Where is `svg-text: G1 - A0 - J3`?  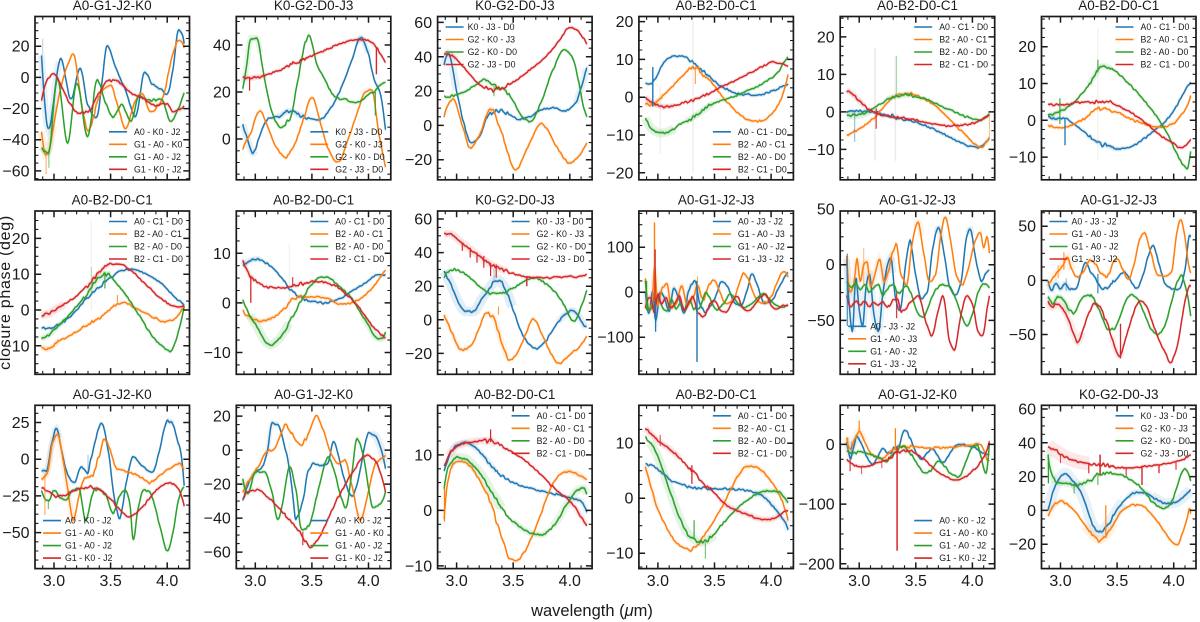 svg-text: G1 - A0 - J3 is located at coordinates (1095, 234).